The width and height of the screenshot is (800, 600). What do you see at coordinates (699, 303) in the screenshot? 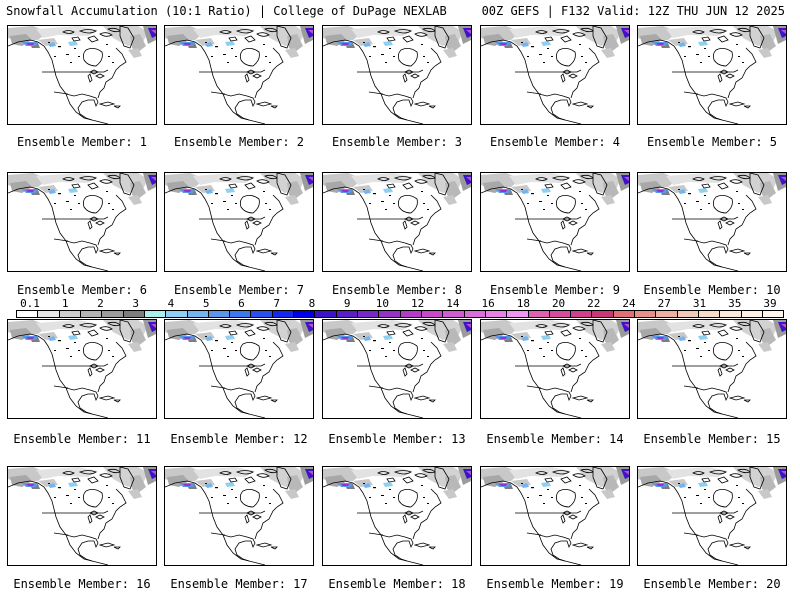
I see `colorbar-tick-label: 31` at bounding box center [699, 303].